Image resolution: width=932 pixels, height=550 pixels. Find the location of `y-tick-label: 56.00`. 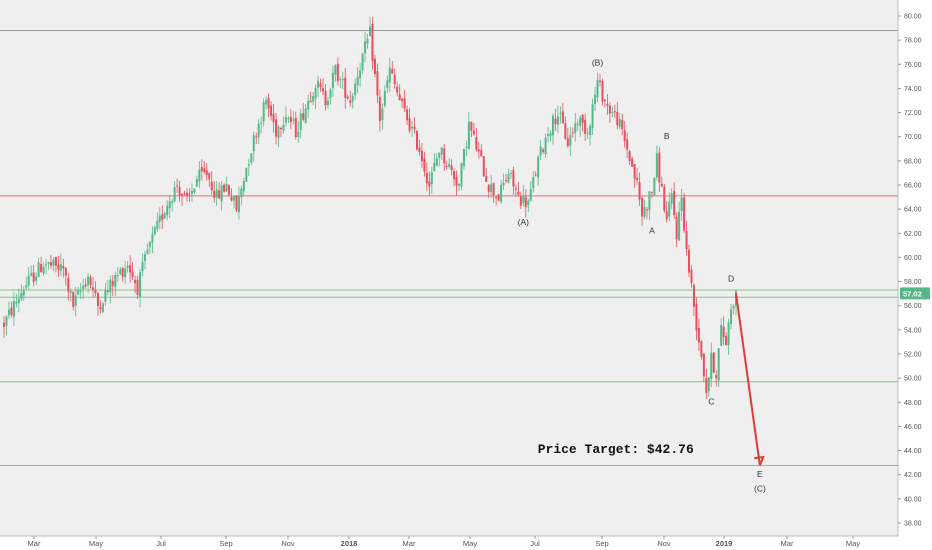

y-tick-label: 56.00 is located at coordinates (913, 306).